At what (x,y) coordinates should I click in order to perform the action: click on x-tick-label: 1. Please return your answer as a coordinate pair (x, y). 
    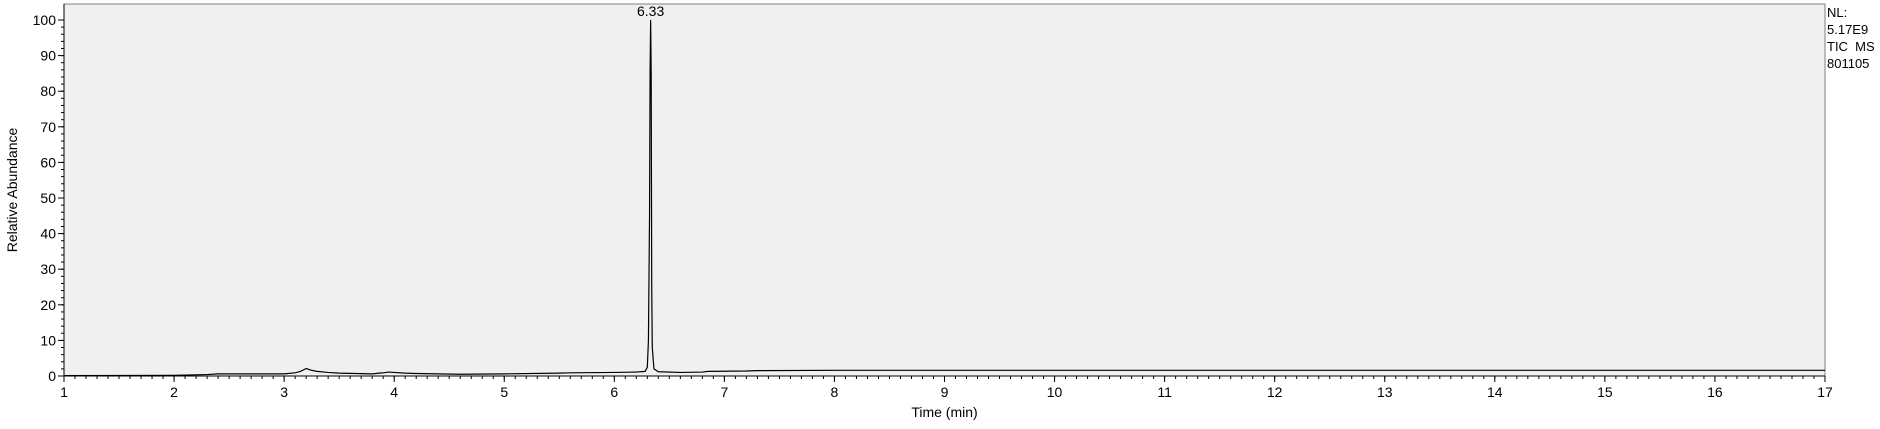
    Looking at the image, I should click on (64, 392).